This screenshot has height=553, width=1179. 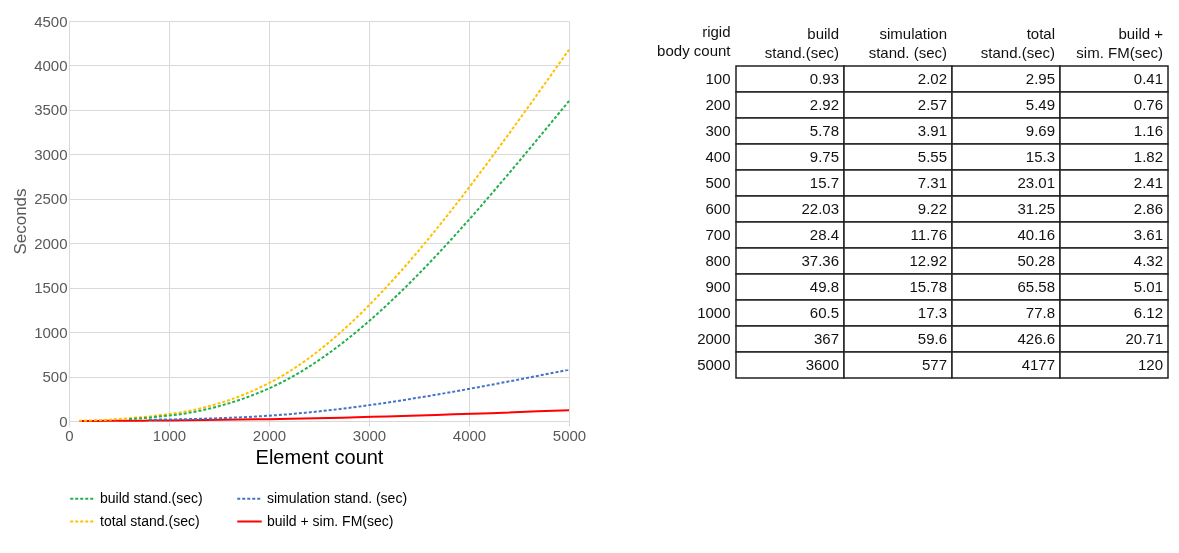 What do you see at coordinates (826, 338) in the screenshot?
I see `data-label: 367` at bounding box center [826, 338].